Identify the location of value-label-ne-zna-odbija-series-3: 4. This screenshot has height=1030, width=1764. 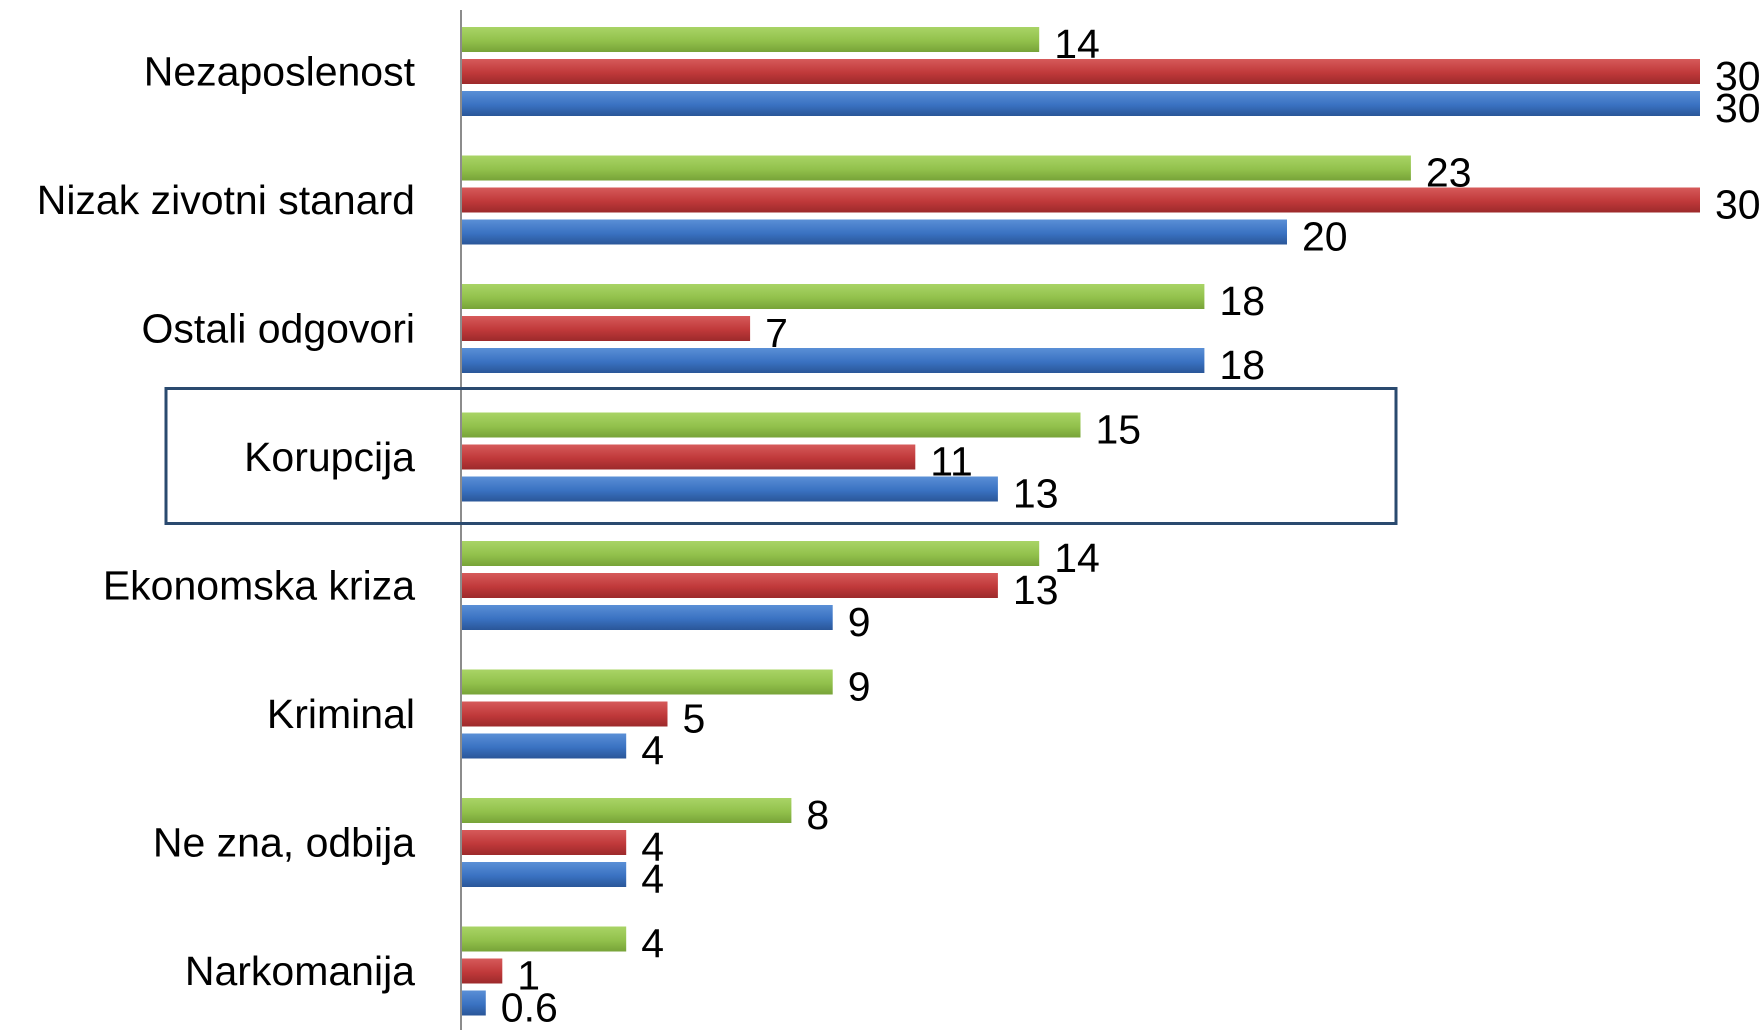
(652, 879).